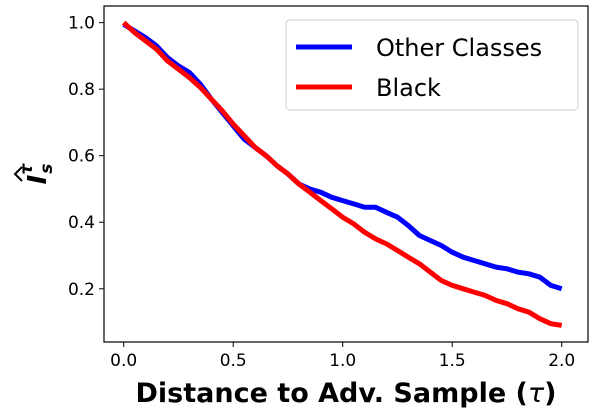 This screenshot has width=598, height=419. I want to click on x-tick-label: 1.0, so click(342, 361).